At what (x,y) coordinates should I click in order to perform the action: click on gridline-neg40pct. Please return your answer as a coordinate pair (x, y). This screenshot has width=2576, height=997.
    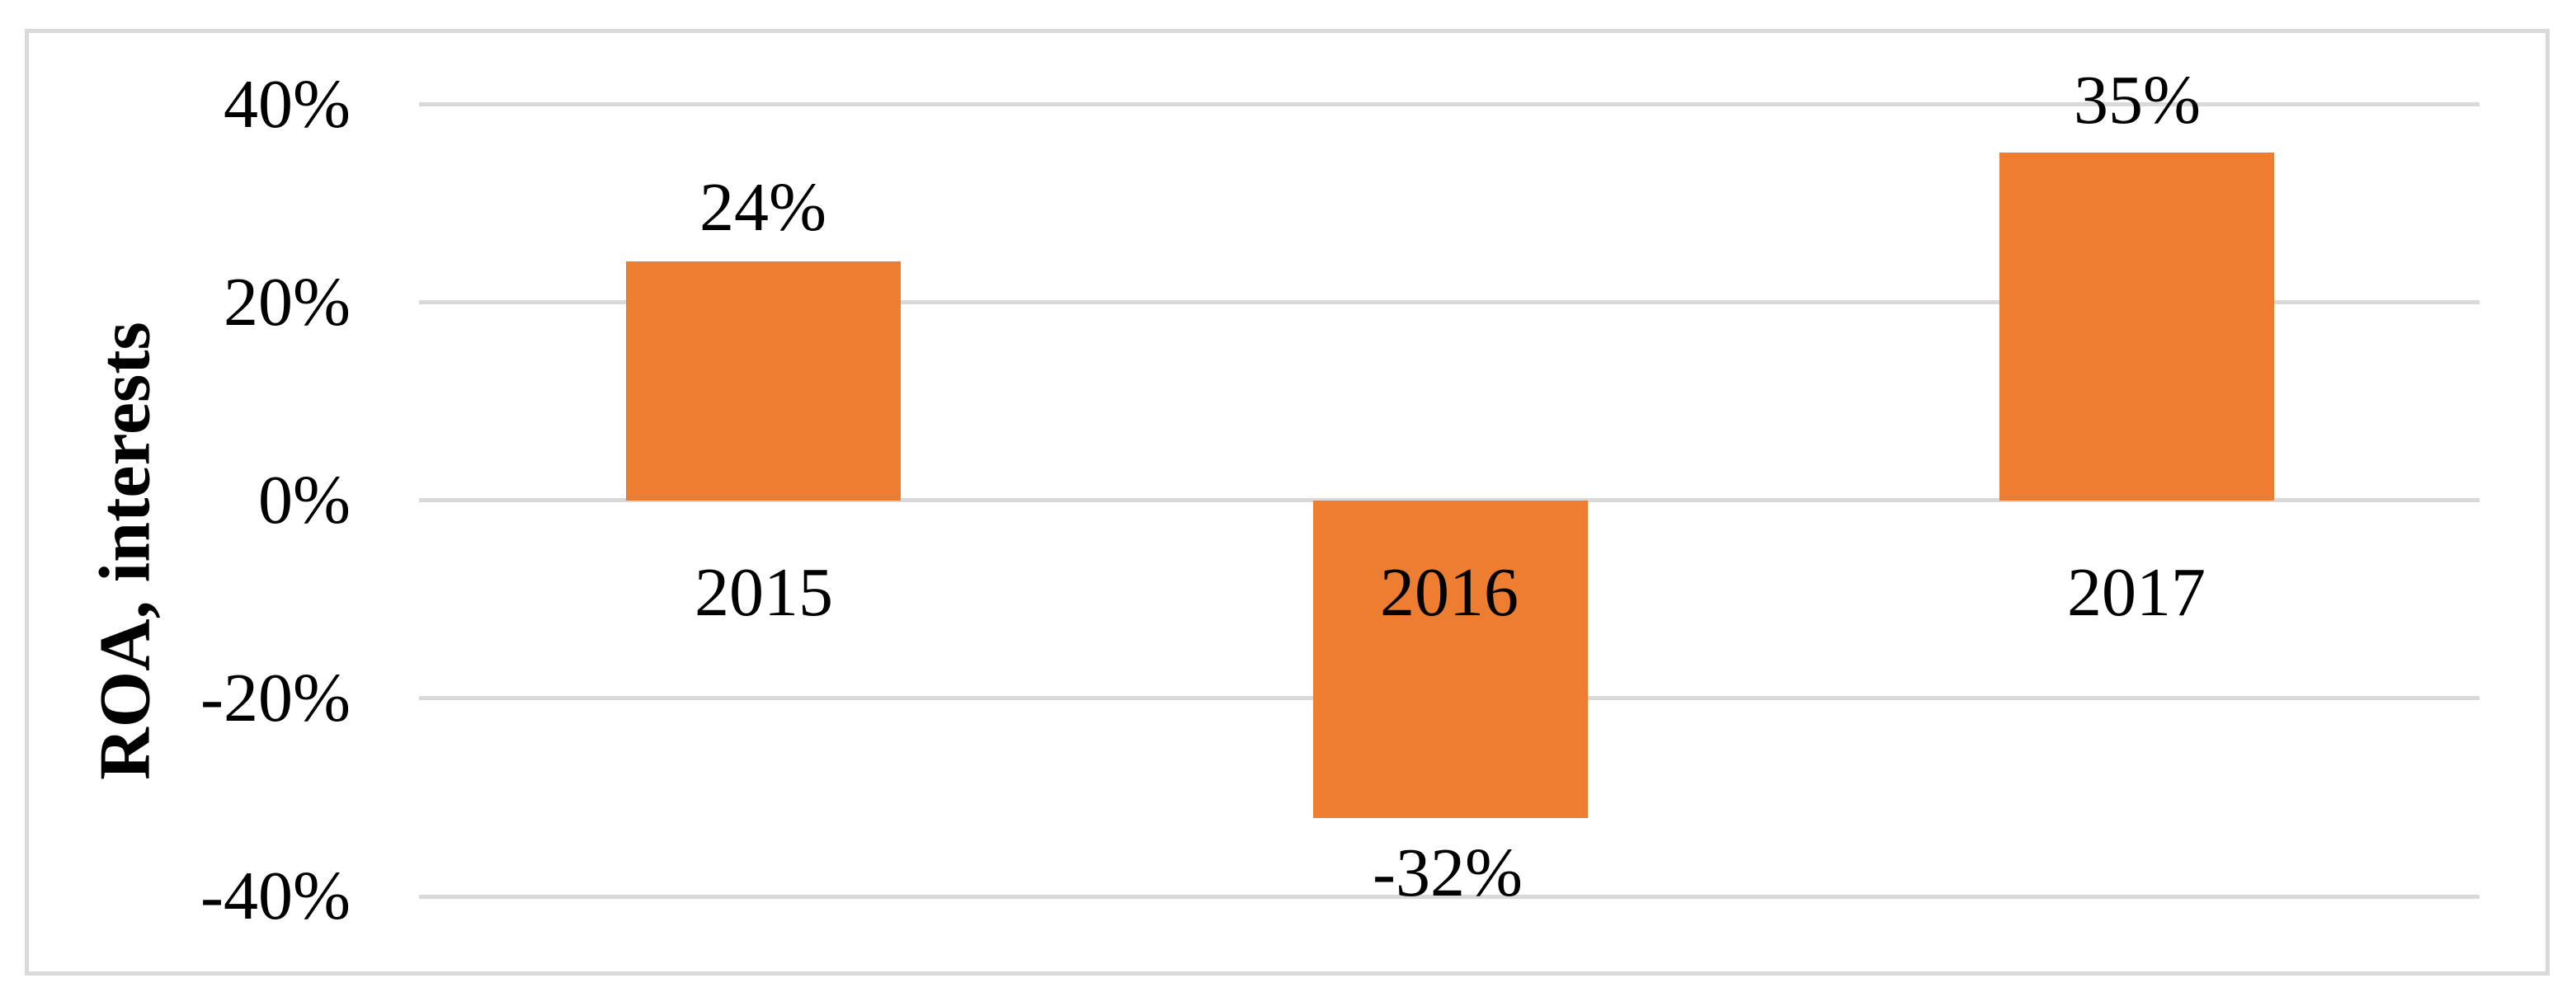
    Looking at the image, I should click on (1449, 897).